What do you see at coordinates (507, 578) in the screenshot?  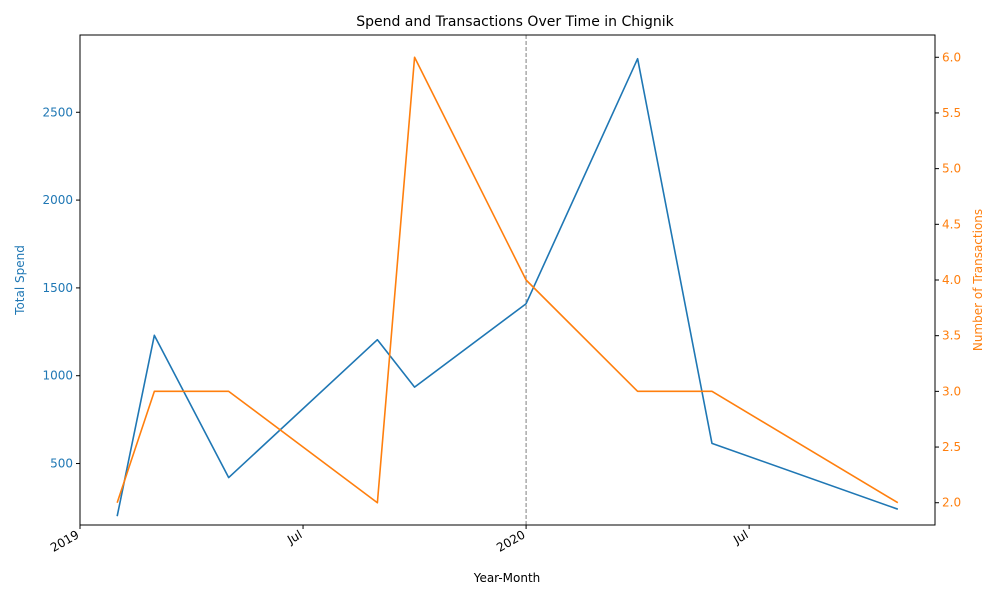 I see `x-axis-title: Year-Month` at bounding box center [507, 578].